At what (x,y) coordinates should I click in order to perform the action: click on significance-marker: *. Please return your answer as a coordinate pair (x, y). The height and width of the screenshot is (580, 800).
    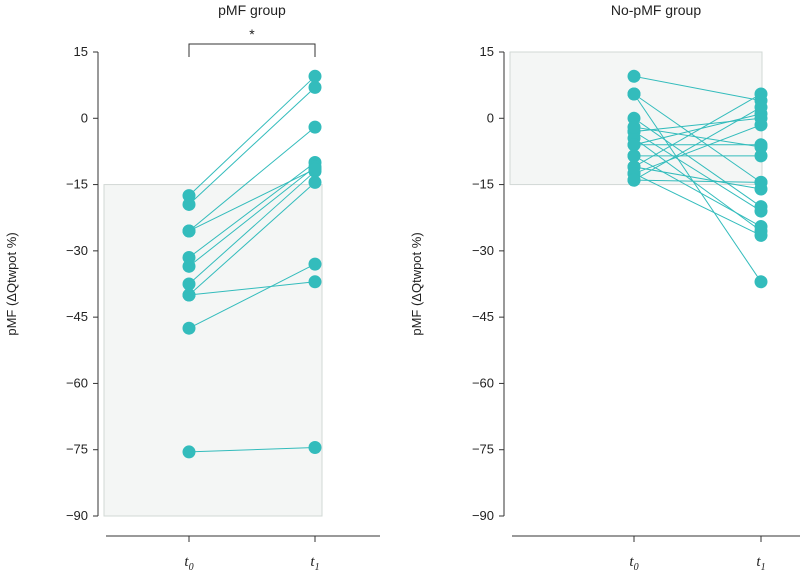
    Looking at the image, I should click on (252, 34).